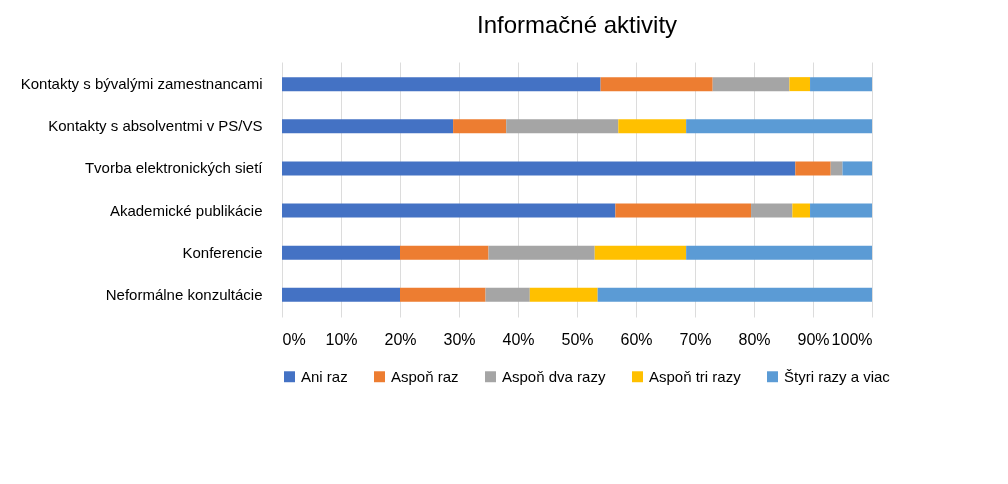  What do you see at coordinates (577, 339) in the screenshot?
I see `x-tick-label: 50%` at bounding box center [577, 339].